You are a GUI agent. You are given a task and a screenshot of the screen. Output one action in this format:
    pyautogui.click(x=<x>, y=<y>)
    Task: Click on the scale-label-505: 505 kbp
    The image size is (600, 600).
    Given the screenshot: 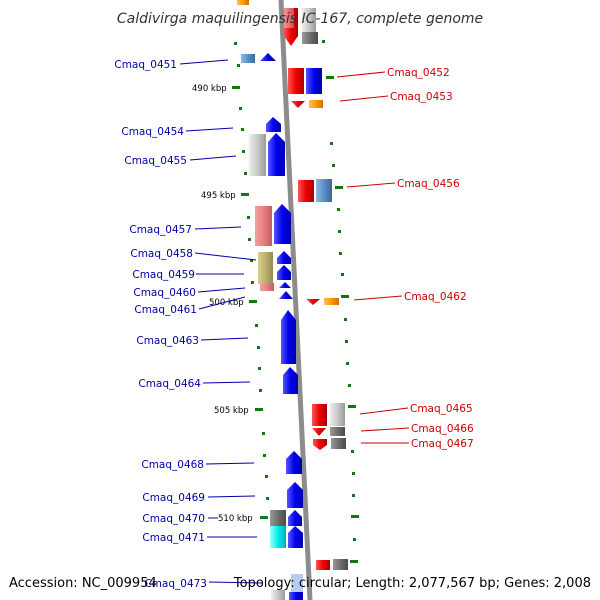 What is the action you would take?
    pyautogui.click(x=231, y=411)
    